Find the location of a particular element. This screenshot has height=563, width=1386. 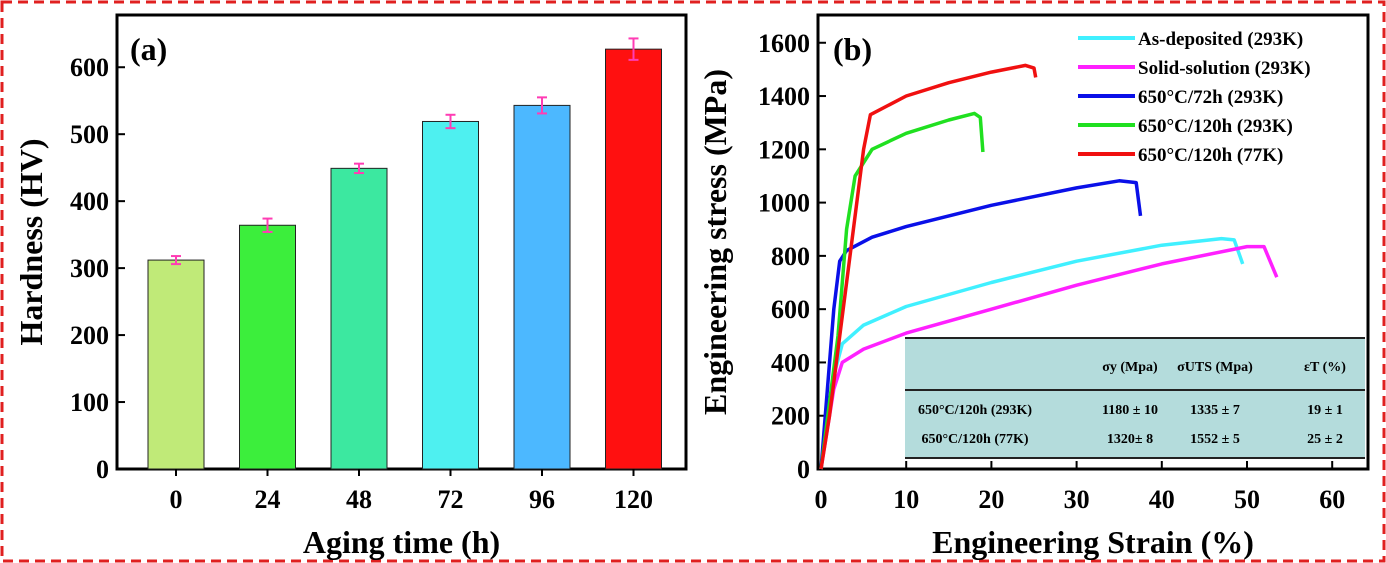

x-tick-label: 24 is located at coordinates (268, 499).